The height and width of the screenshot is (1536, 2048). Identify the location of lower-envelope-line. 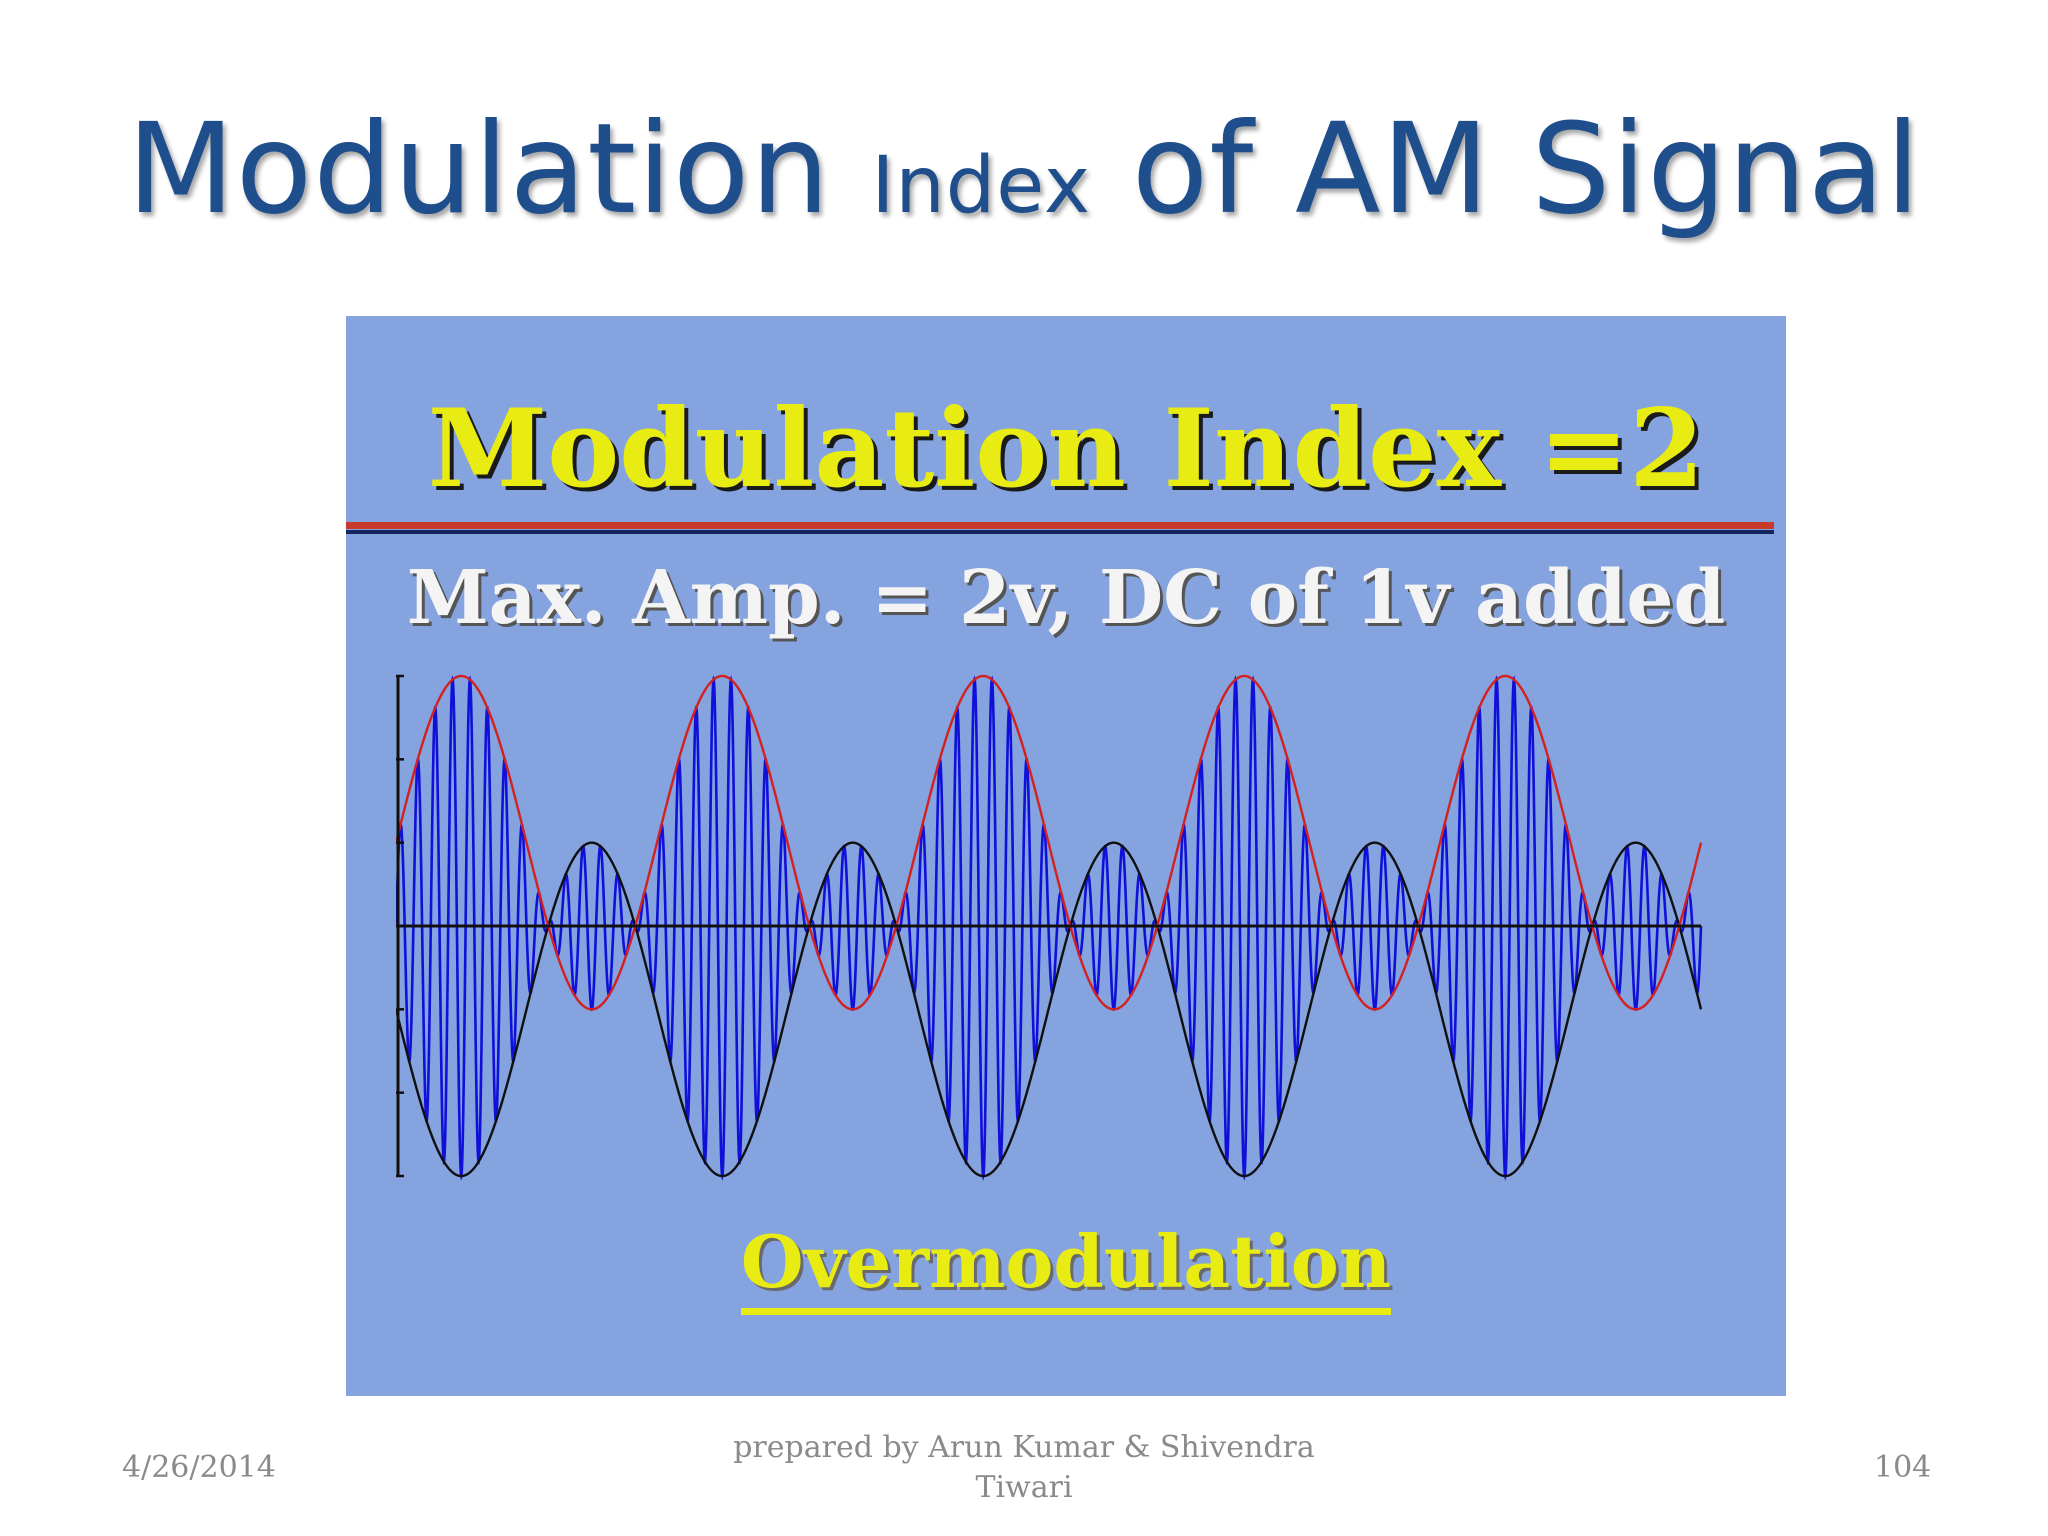
(1049, 1009).